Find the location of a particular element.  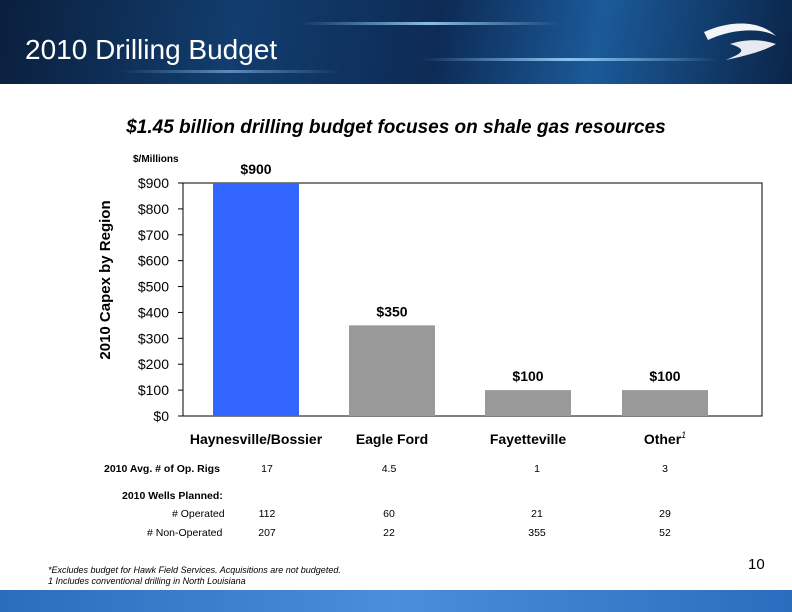

rigs-value-fayetteville: 1 is located at coordinates (537, 469).